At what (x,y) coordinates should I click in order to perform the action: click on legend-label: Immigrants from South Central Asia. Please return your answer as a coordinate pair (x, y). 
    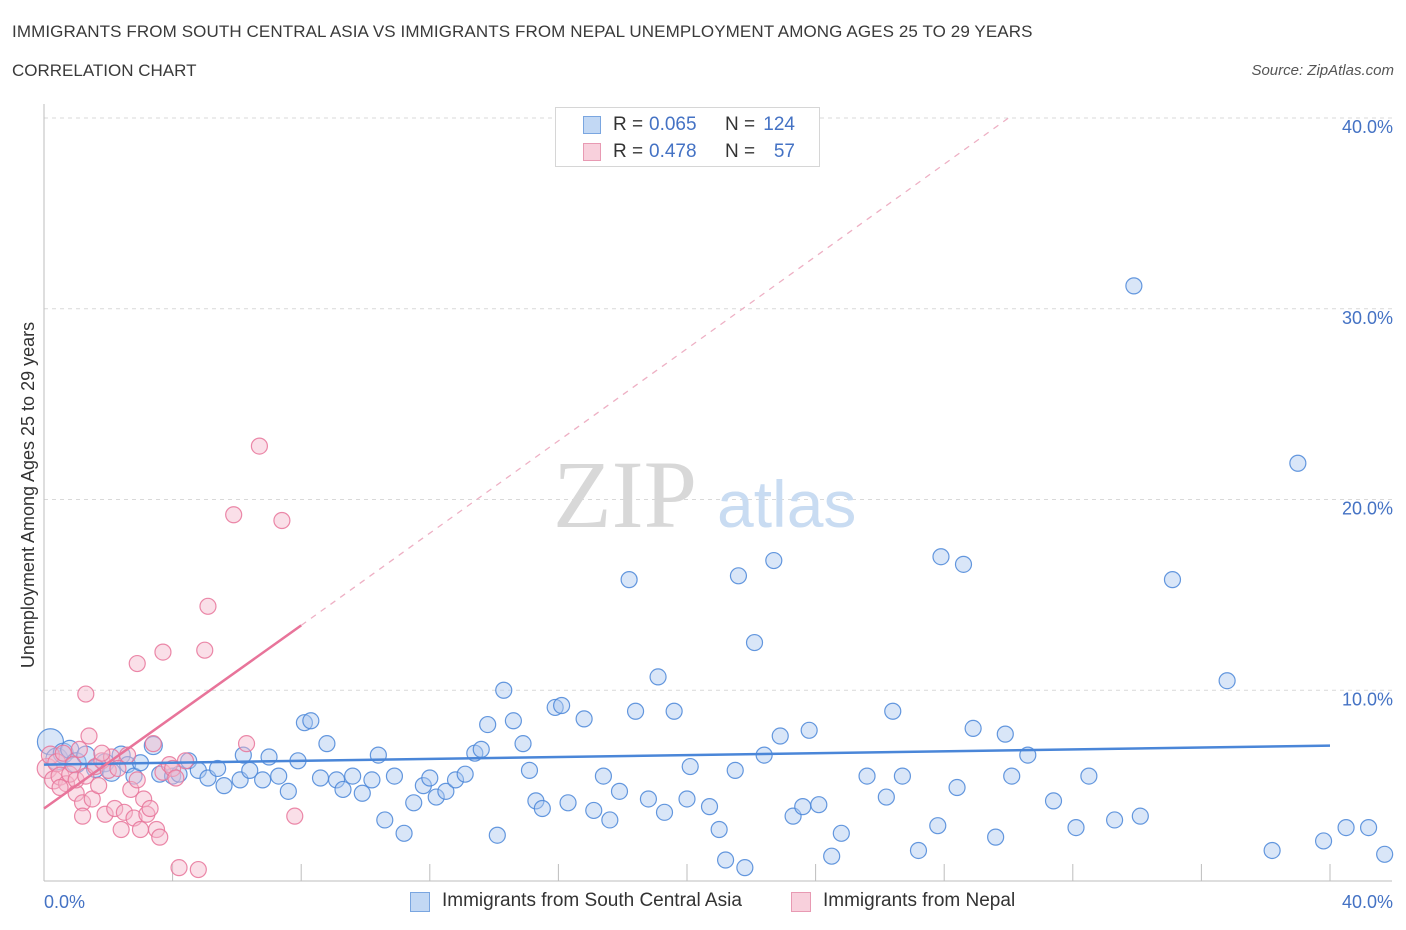
    Looking at the image, I should click on (592, 900).